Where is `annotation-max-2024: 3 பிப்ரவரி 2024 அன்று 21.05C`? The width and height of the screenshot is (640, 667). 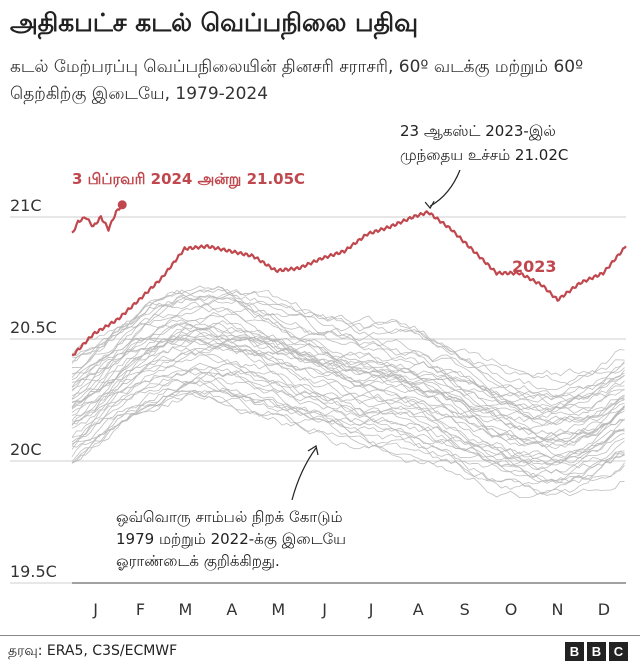 annotation-max-2024: 3 பிப்ரவரி 2024 அன்று 21.05C is located at coordinates (188, 179).